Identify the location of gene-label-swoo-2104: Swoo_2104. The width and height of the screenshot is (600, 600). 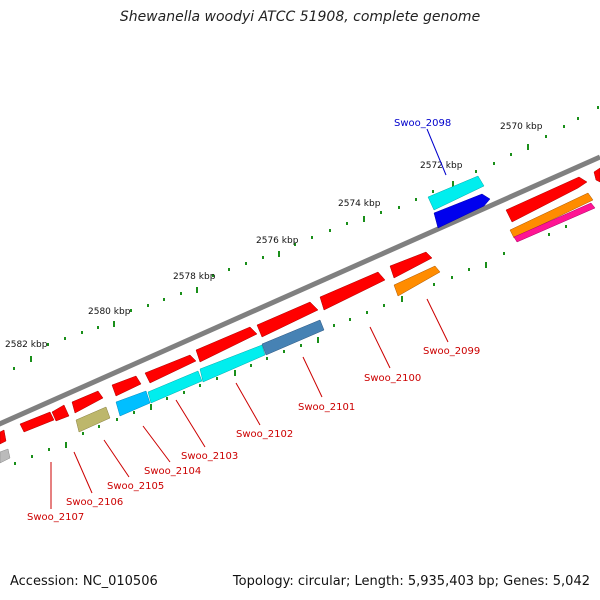
(172, 471).